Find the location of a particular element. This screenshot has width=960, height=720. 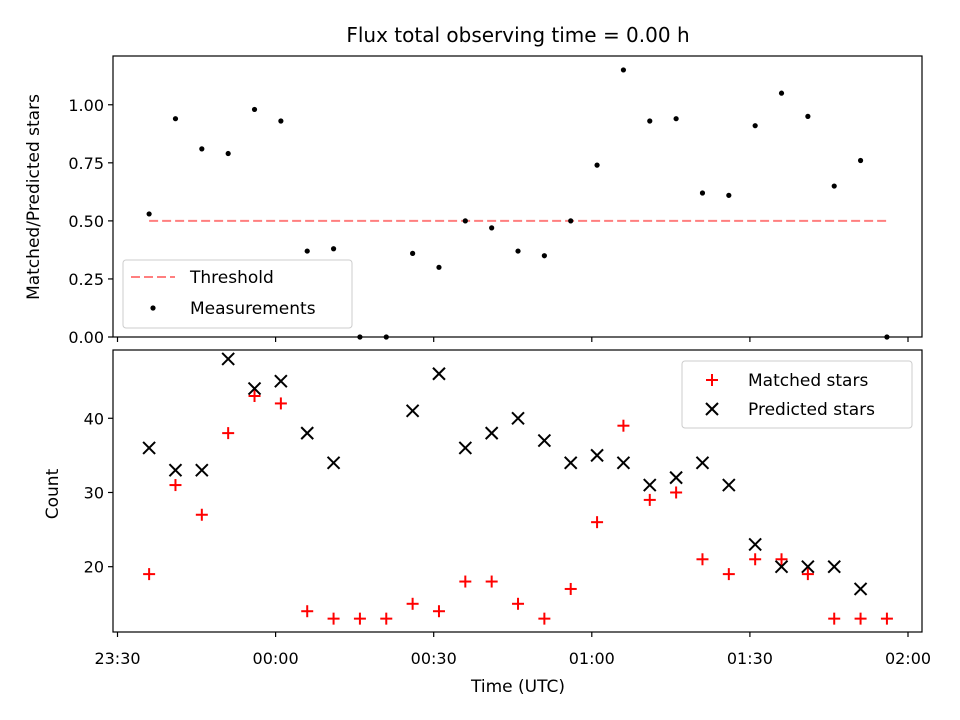

x-tick-label: 02:00 is located at coordinates (908, 658).